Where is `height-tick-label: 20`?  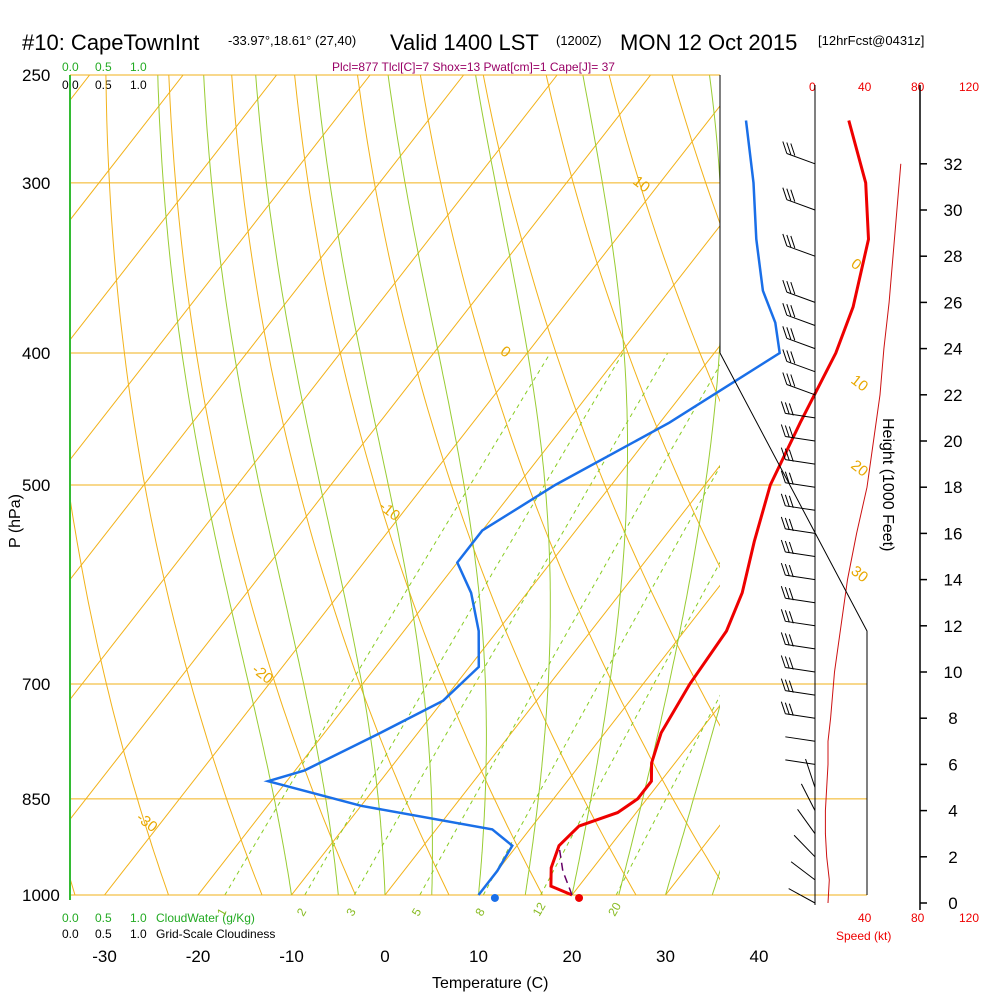
height-tick-label: 20 is located at coordinates (953, 441).